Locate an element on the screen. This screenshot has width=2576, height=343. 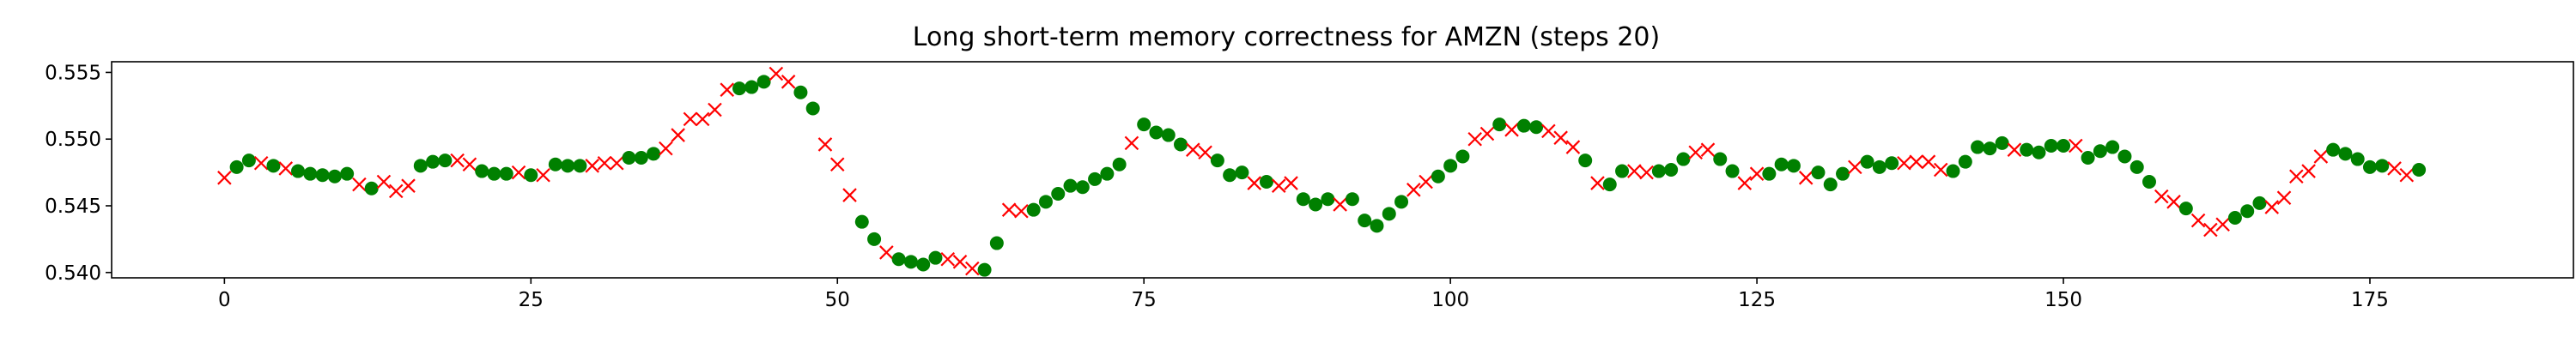
y-axis: 0.540 0.545 0.550 0.555 is located at coordinates (78, 174).